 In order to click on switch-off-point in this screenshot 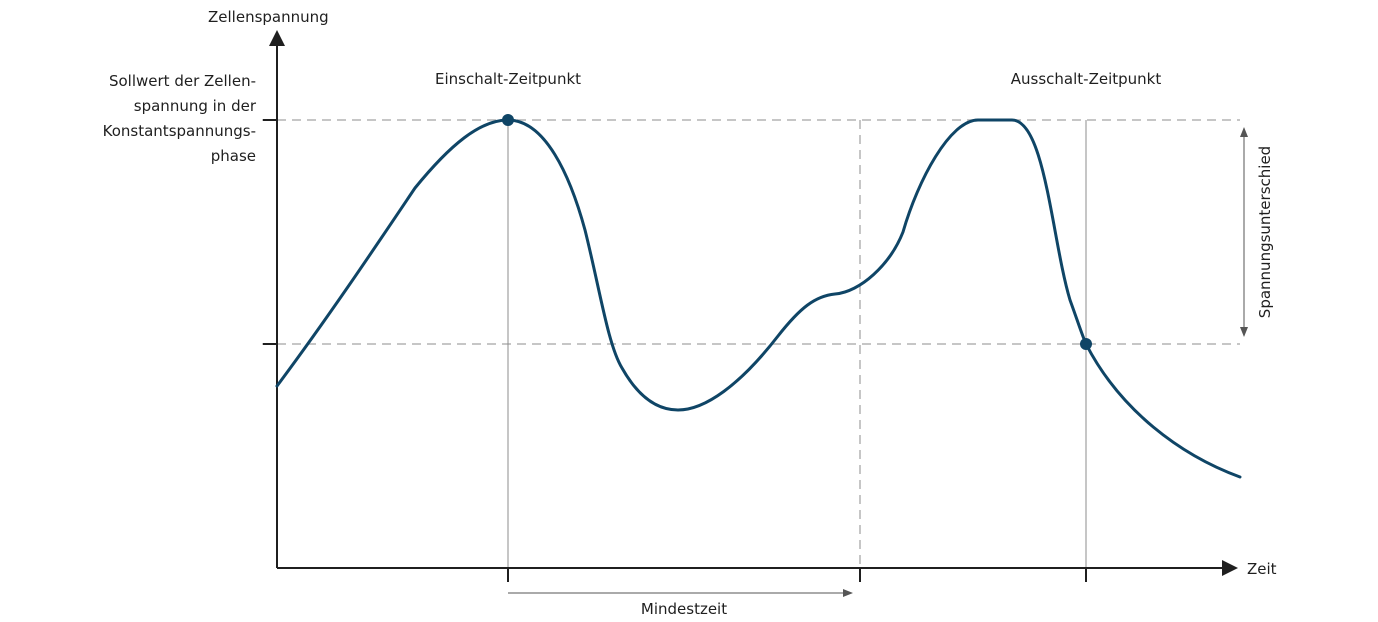, I will do `click(1086, 344)`.